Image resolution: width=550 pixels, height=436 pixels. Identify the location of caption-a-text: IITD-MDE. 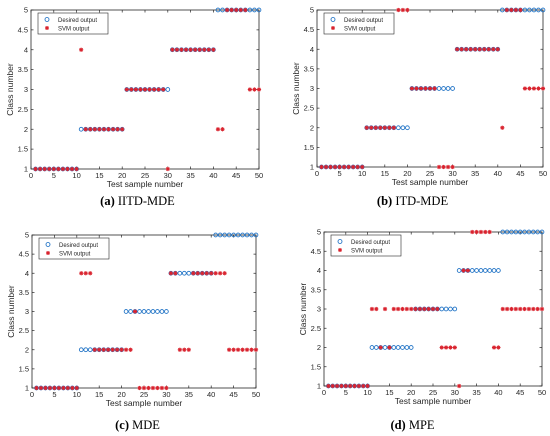
(146, 201).